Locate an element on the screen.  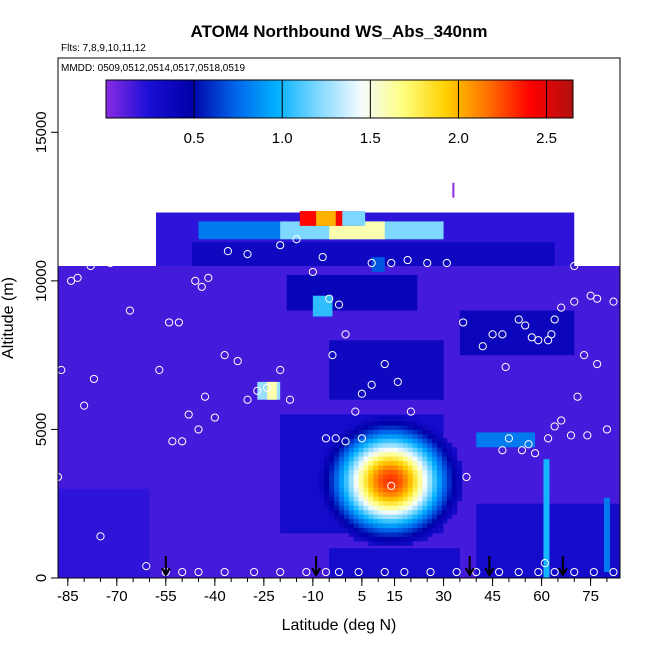
y-axis-label: Altitude (m) is located at coordinates (8, 318).